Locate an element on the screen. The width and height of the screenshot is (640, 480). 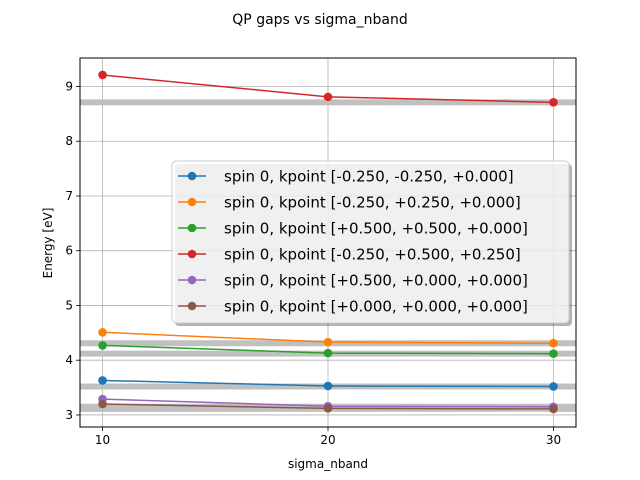
y-tick-label: 3 is located at coordinates (69, 415).